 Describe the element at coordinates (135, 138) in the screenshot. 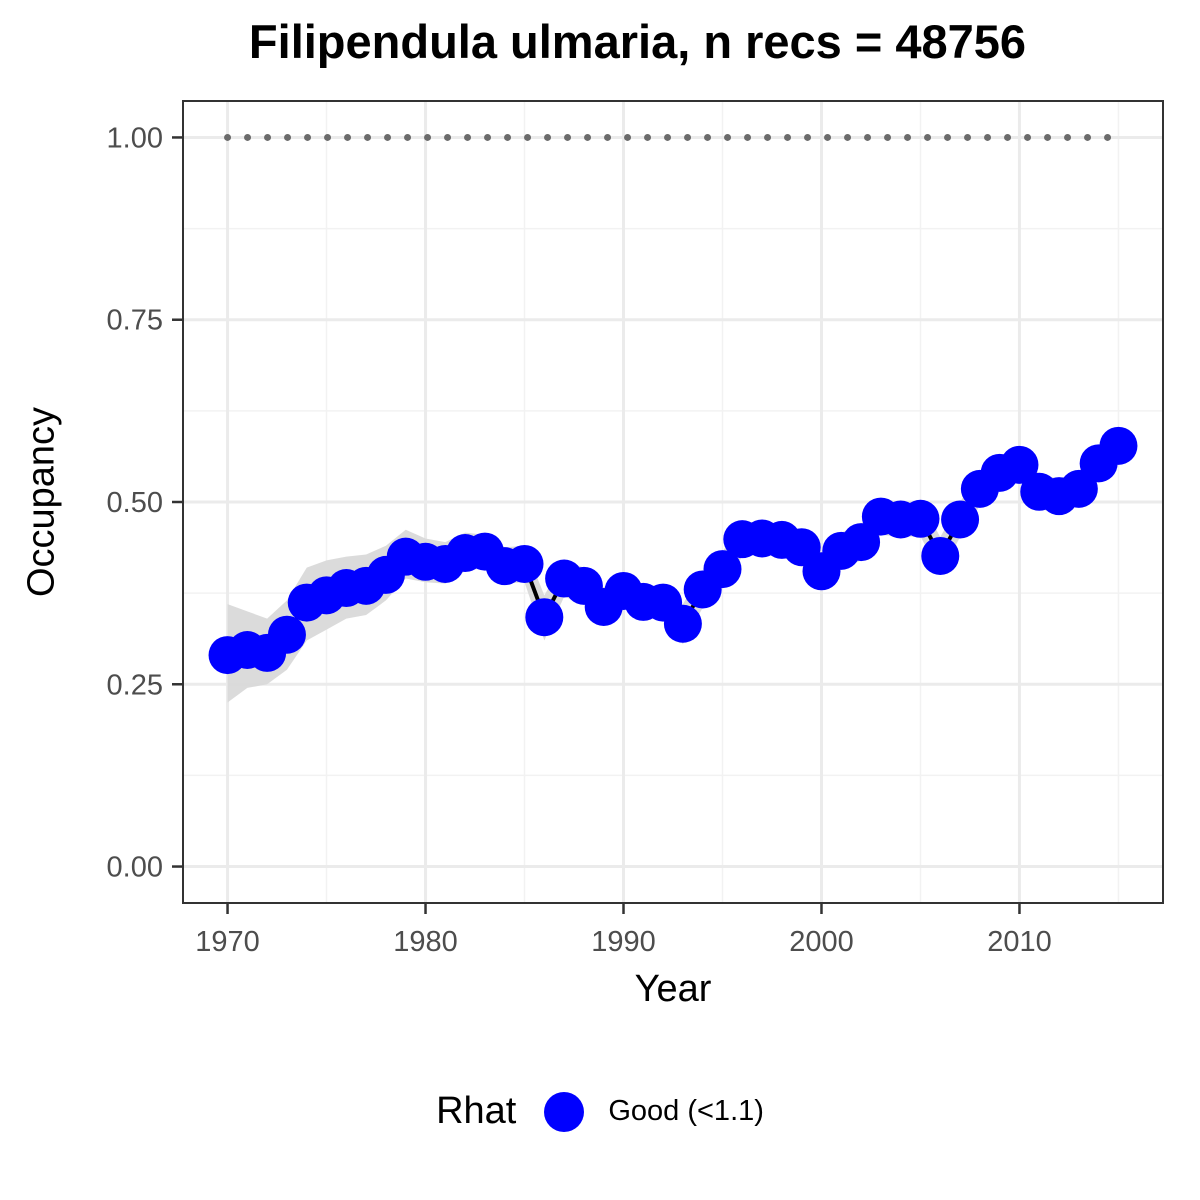

I see `y-tick-label: 1.00` at that location.